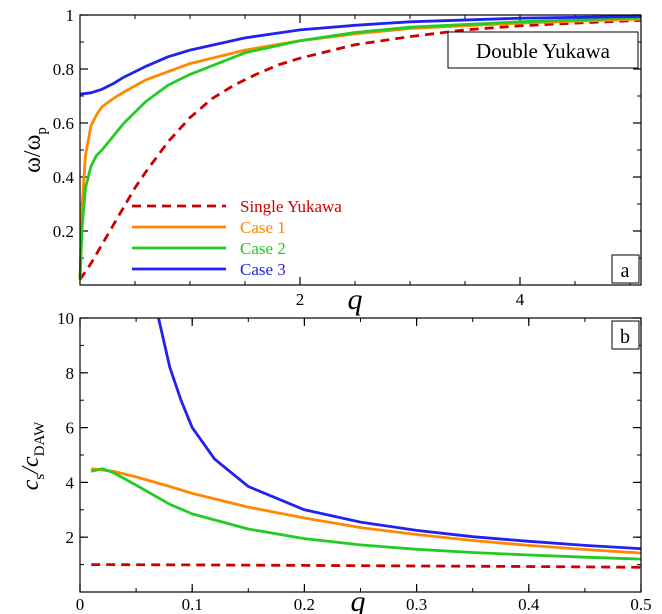 Image resolution: width=662 pixels, height=614 pixels. I want to click on panel-b-label-box, so click(625, 335).